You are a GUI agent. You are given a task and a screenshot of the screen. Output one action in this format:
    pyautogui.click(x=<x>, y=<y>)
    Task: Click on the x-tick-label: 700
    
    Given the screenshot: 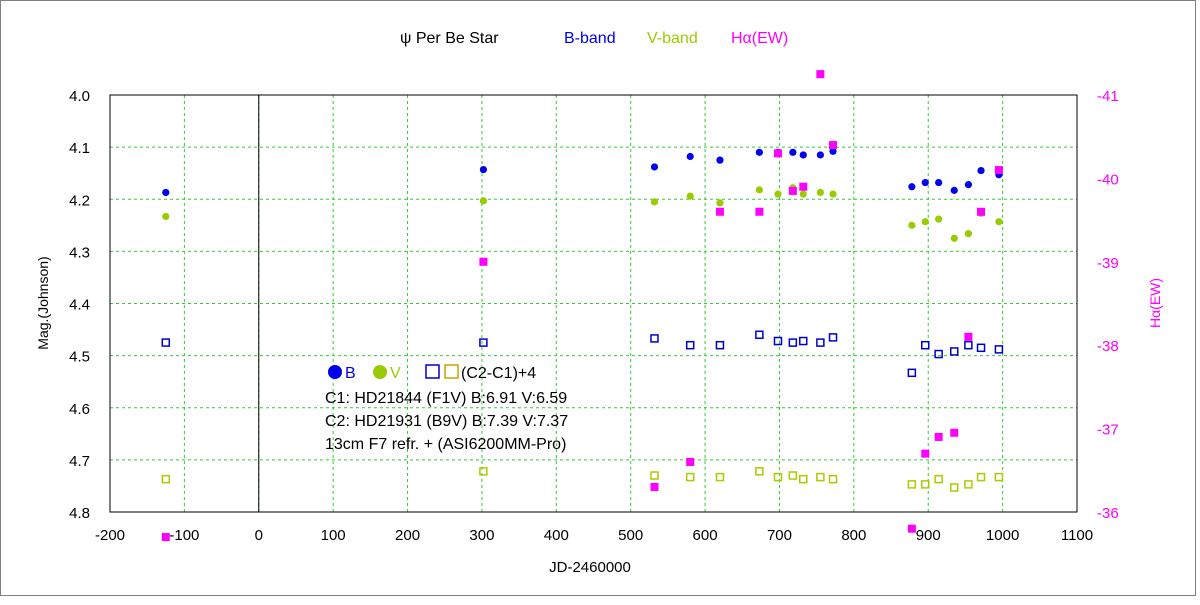 What is the action you would take?
    pyautogui.click(x=779, y=535)
    